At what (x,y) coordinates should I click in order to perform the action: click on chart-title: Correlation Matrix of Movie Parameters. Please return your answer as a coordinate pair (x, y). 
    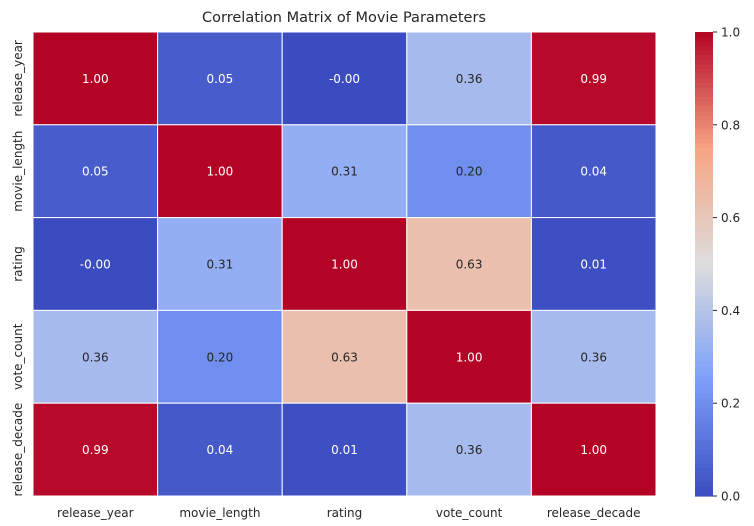
    Looking at the image, I should click on (344, 18).